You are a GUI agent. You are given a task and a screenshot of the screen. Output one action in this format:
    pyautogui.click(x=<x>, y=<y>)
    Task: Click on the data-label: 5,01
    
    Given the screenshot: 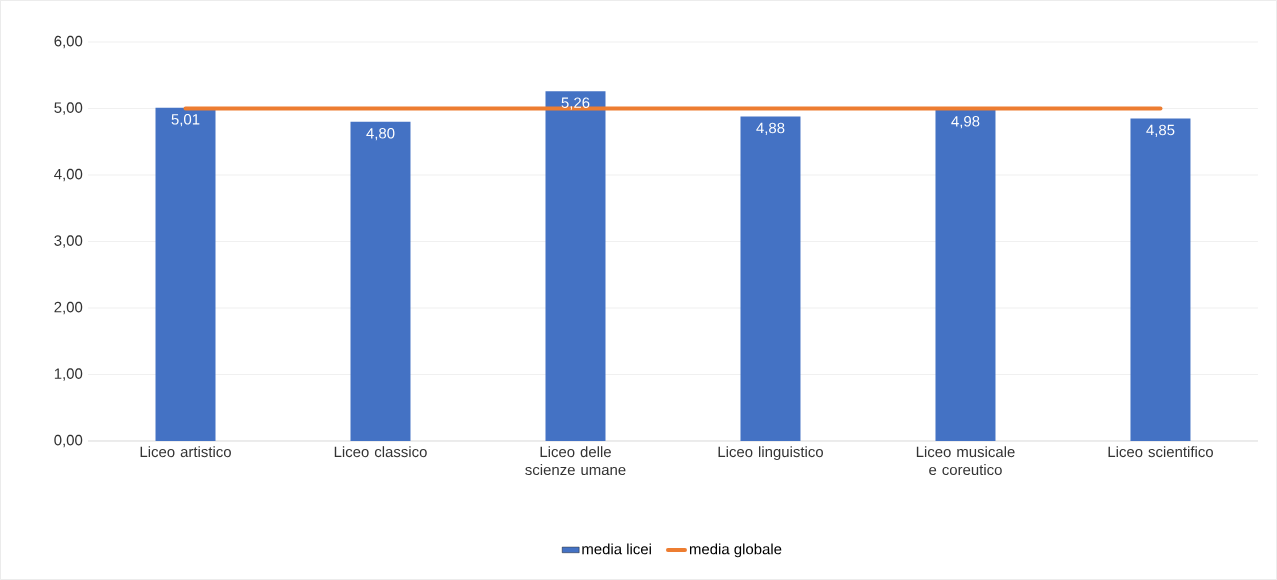 What is the action you would take?
    pyautogui.click(x=185, y=120)
    